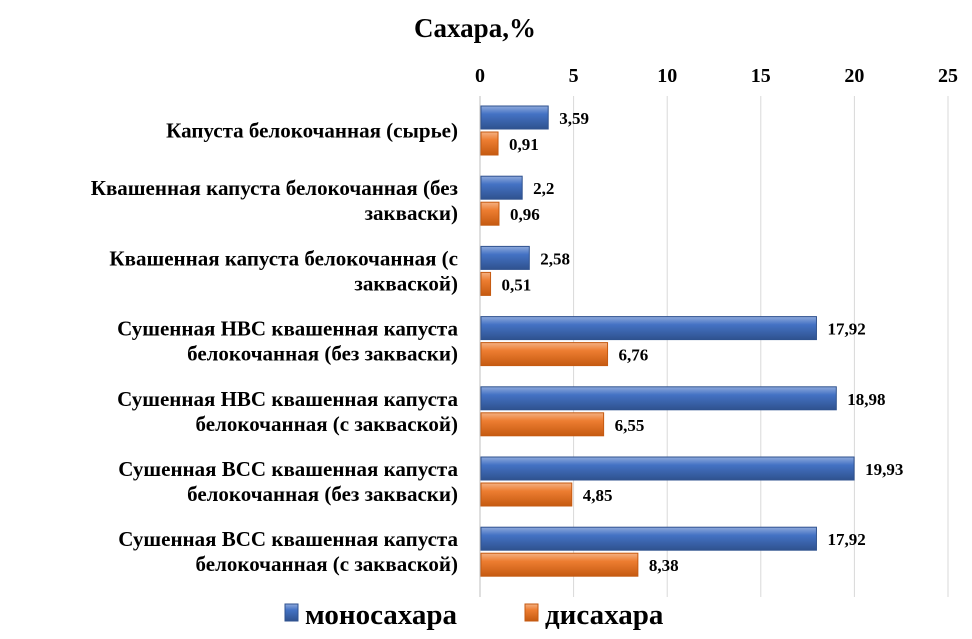 The image size is (972, 639). I want to click on data-label: 6,76, so click(634, 355).